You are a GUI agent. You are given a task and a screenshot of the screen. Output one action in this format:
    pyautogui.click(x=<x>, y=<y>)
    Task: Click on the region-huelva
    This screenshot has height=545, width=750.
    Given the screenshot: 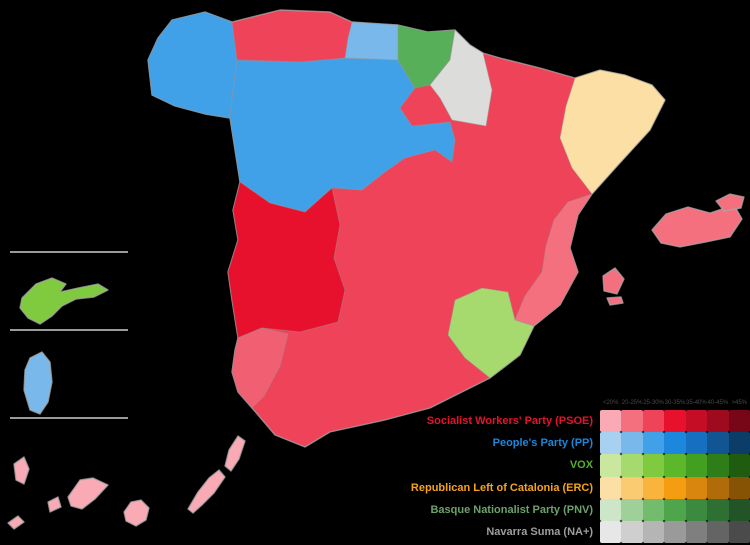 What is the action you would take?
    pyautogui.click(x=260, y=368)
    